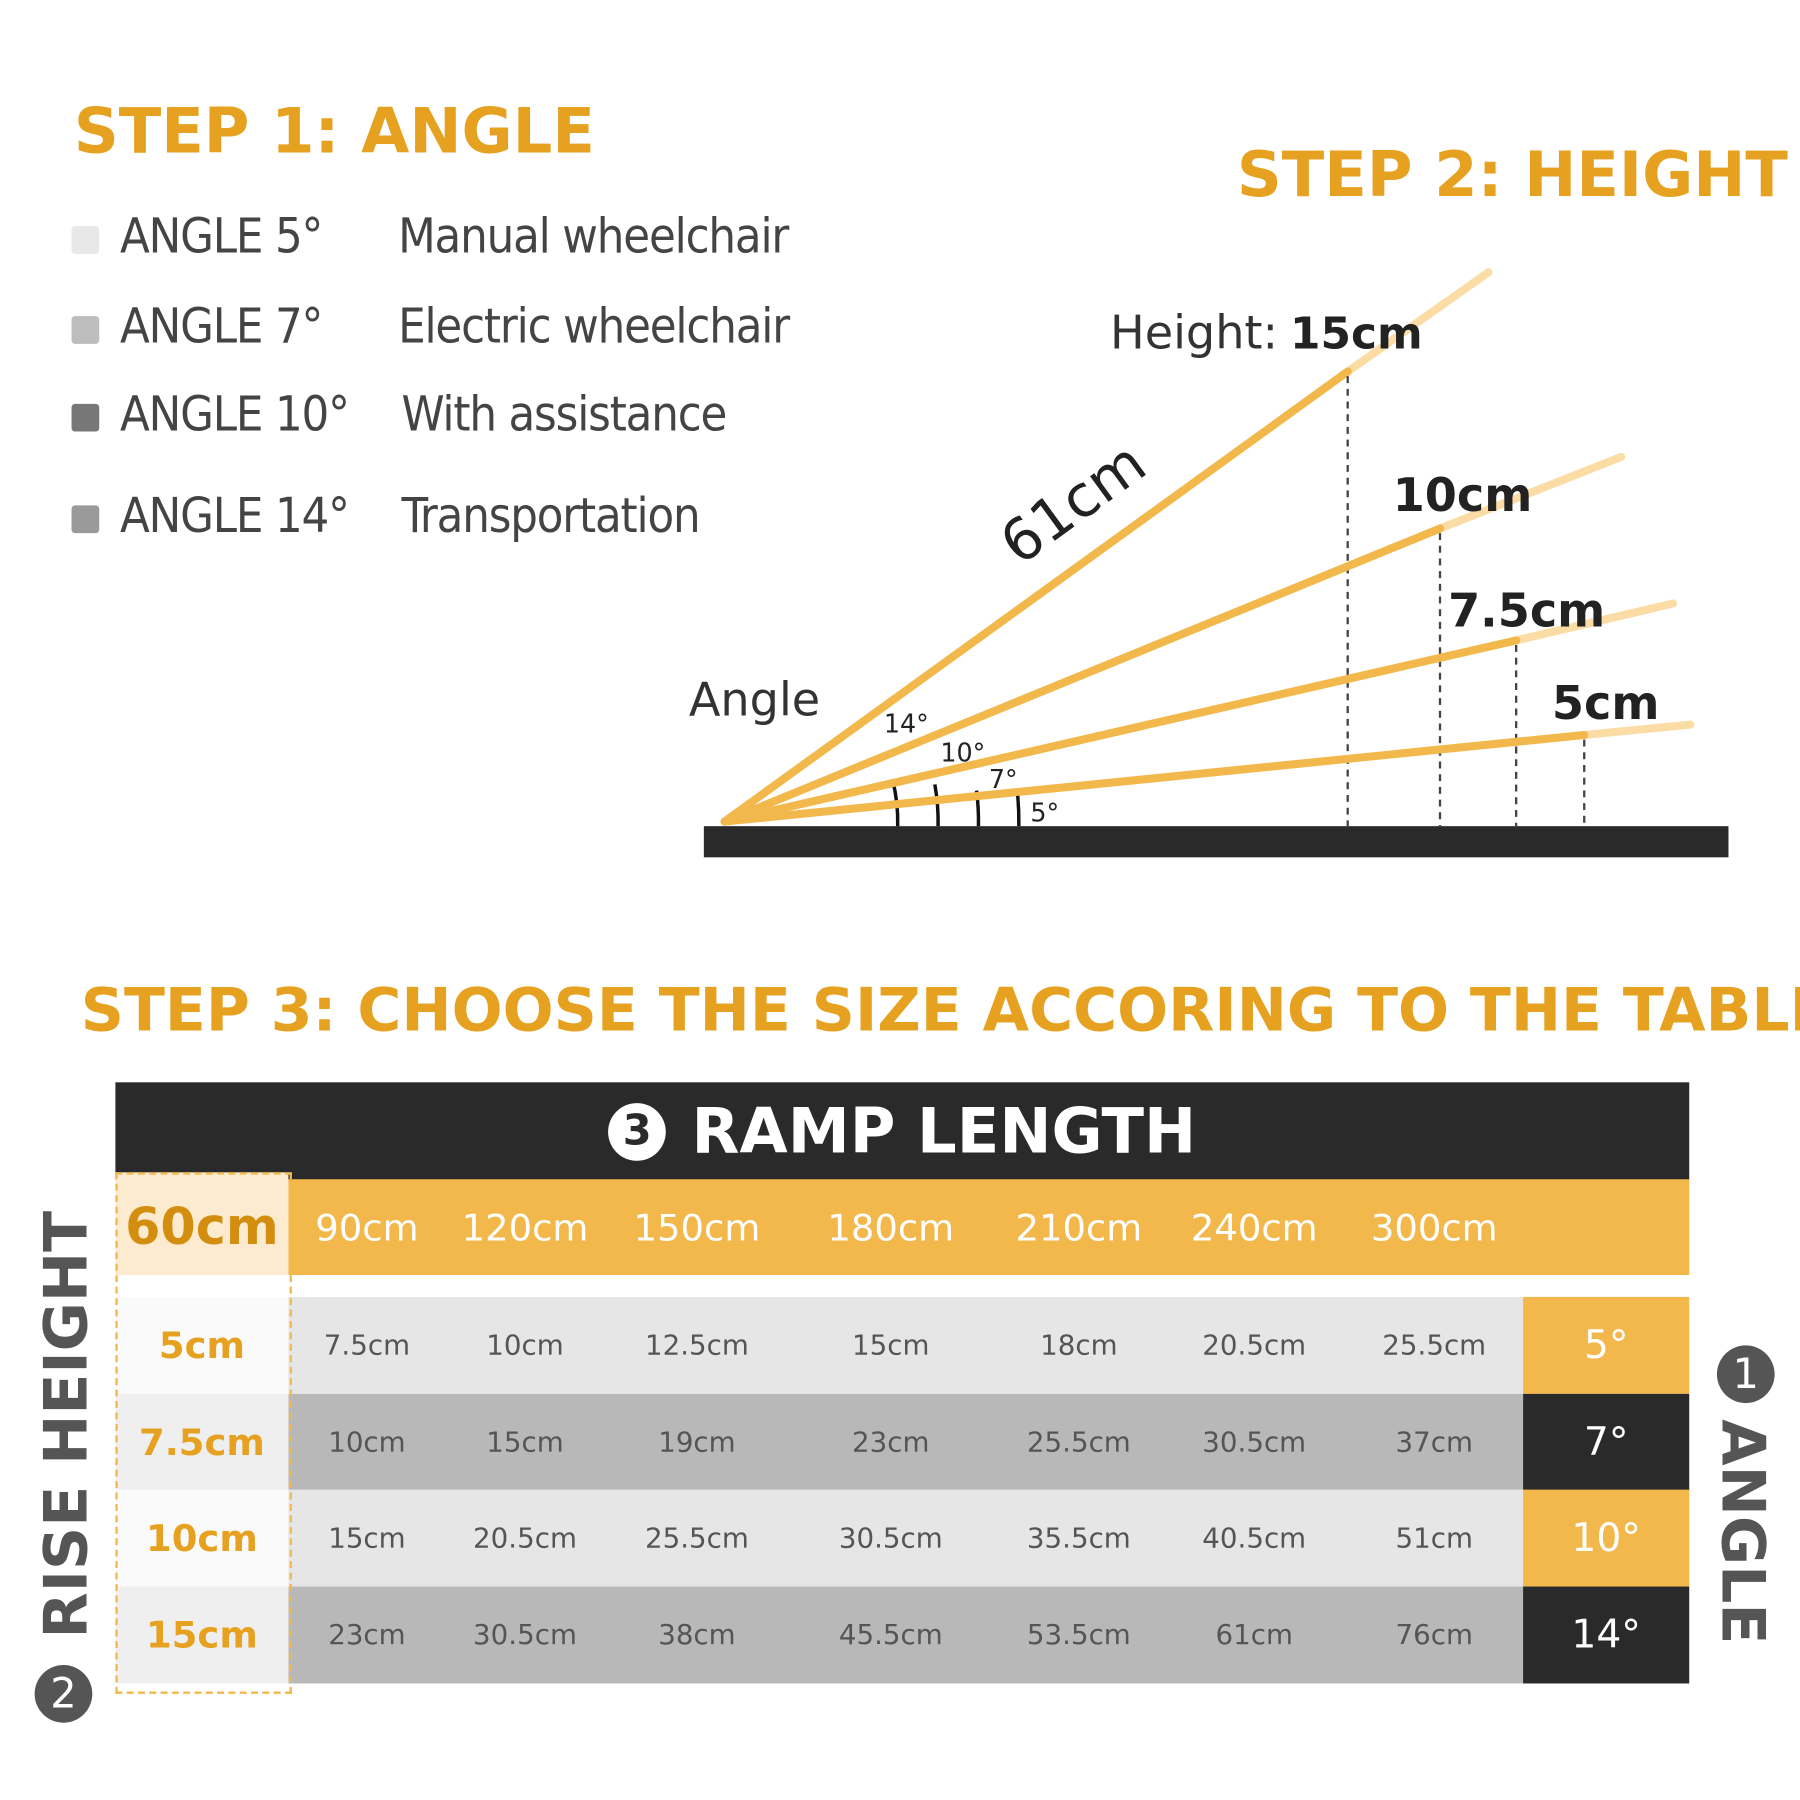 The width and height of the screenshot is (1800, 1800). Describe the element at coordinates (367, 1227) in the screenshot. I see `length-header-cell: 90cm` at that location.